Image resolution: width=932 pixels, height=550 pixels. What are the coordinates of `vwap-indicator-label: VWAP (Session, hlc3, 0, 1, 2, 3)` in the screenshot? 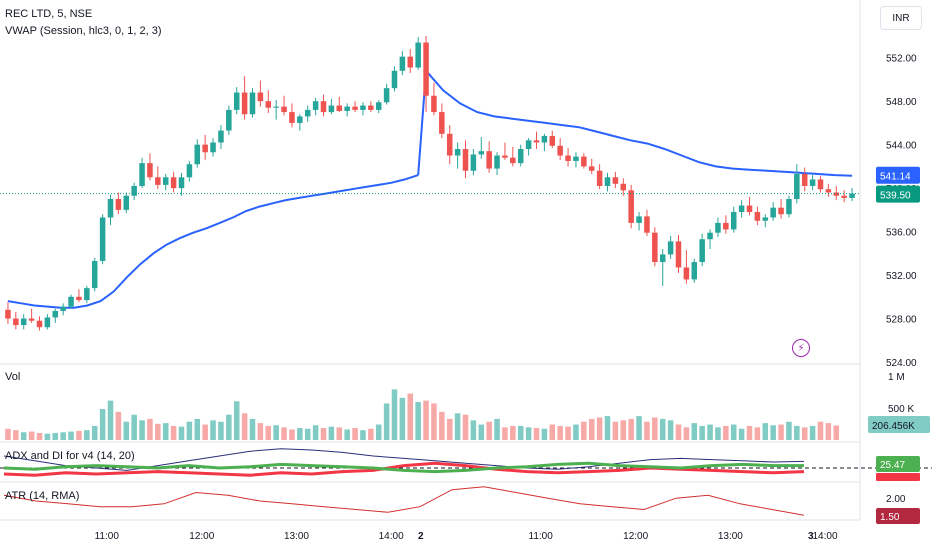 It's located at (83, 31).